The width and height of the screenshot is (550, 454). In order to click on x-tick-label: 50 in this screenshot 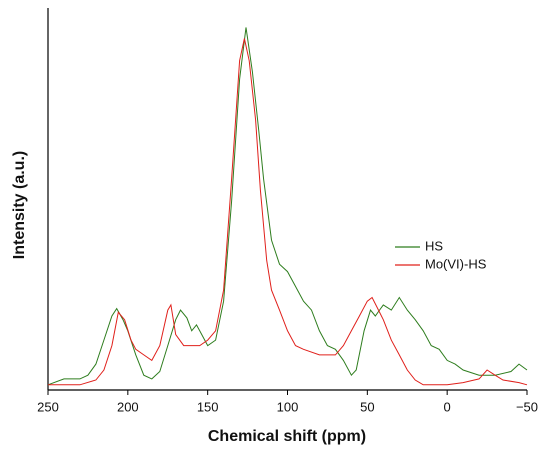, I will do `click(367, 406)`.